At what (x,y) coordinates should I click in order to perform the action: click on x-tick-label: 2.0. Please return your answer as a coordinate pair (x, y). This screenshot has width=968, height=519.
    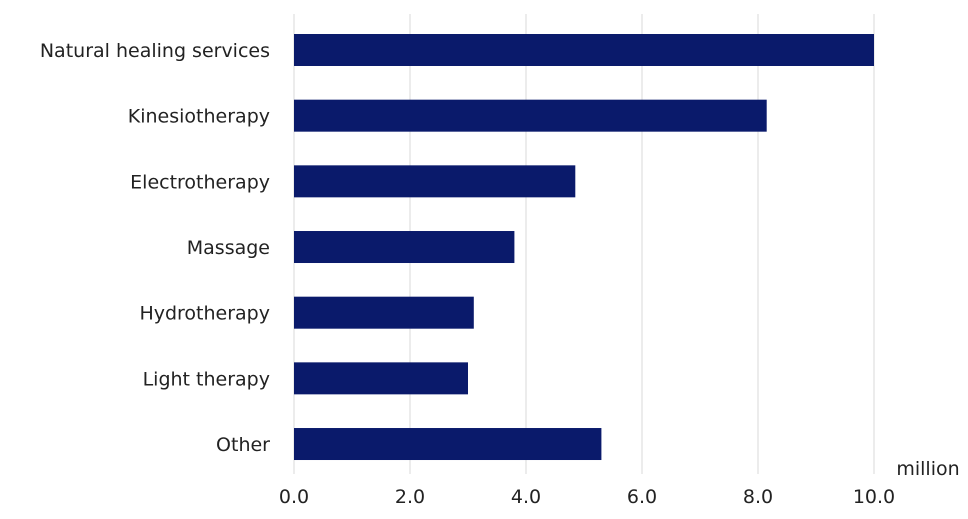
    Looking at the image, I should click on (410, 497).